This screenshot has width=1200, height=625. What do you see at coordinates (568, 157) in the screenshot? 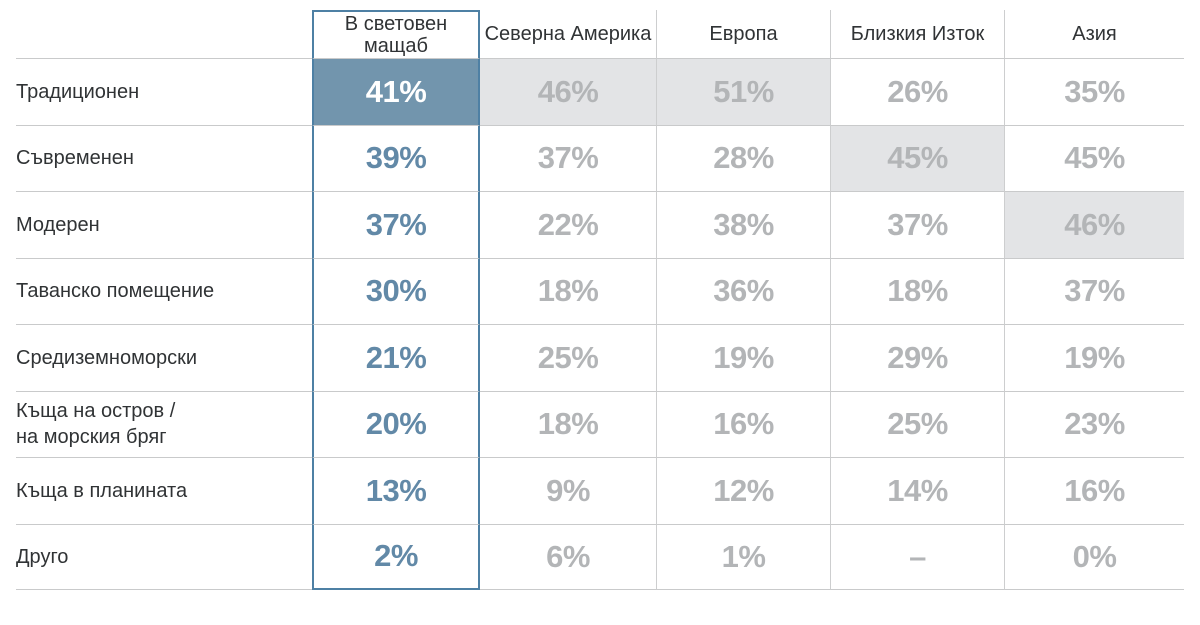
I see `value-cell-north-america: 37%` at bounding box center [568, 157].